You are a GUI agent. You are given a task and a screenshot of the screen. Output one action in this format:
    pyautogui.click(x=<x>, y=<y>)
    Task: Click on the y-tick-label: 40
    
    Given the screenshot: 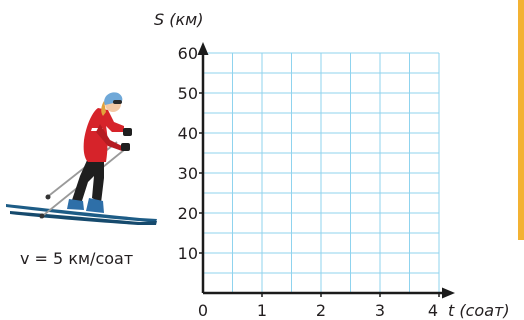 What is the action you would take?
    pyautogui.click(x=188, y=133)
    